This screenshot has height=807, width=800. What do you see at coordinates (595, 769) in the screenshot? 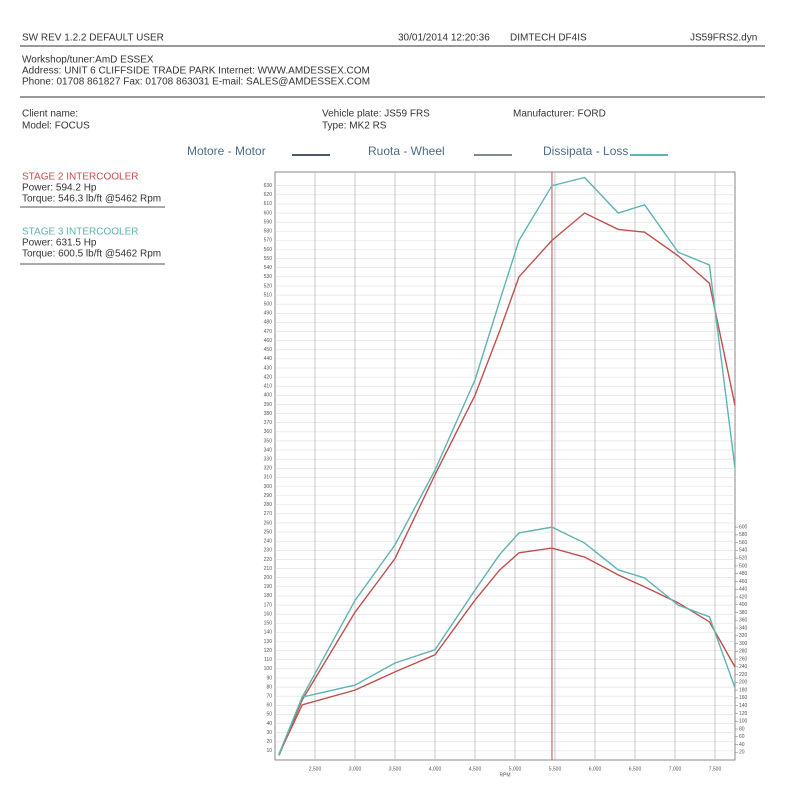
I see `x-tick-label: 6,000` at bounding box center [595, 769].